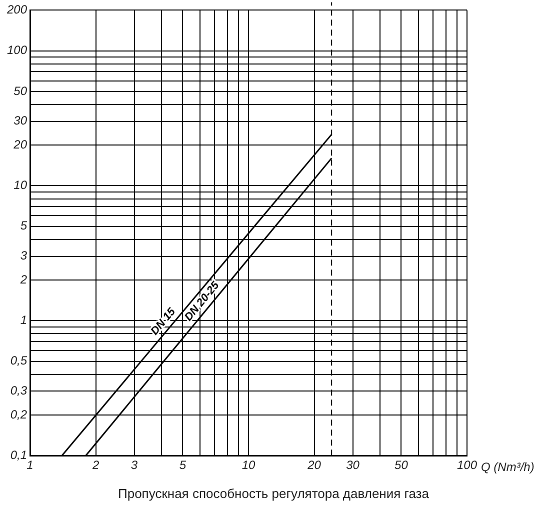  I want to click on y-tick-label: 0,5, so click(19, 361).